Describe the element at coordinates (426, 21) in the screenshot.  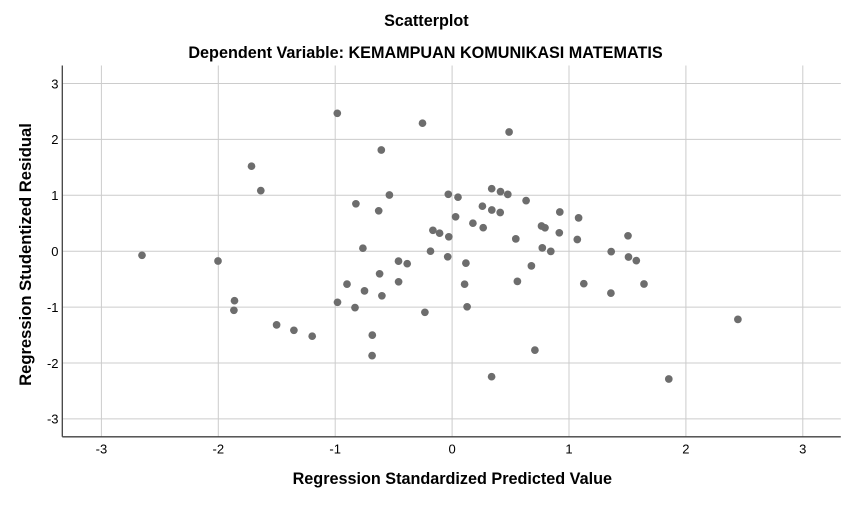
I see `svg-text: Scatterplot` at that location.